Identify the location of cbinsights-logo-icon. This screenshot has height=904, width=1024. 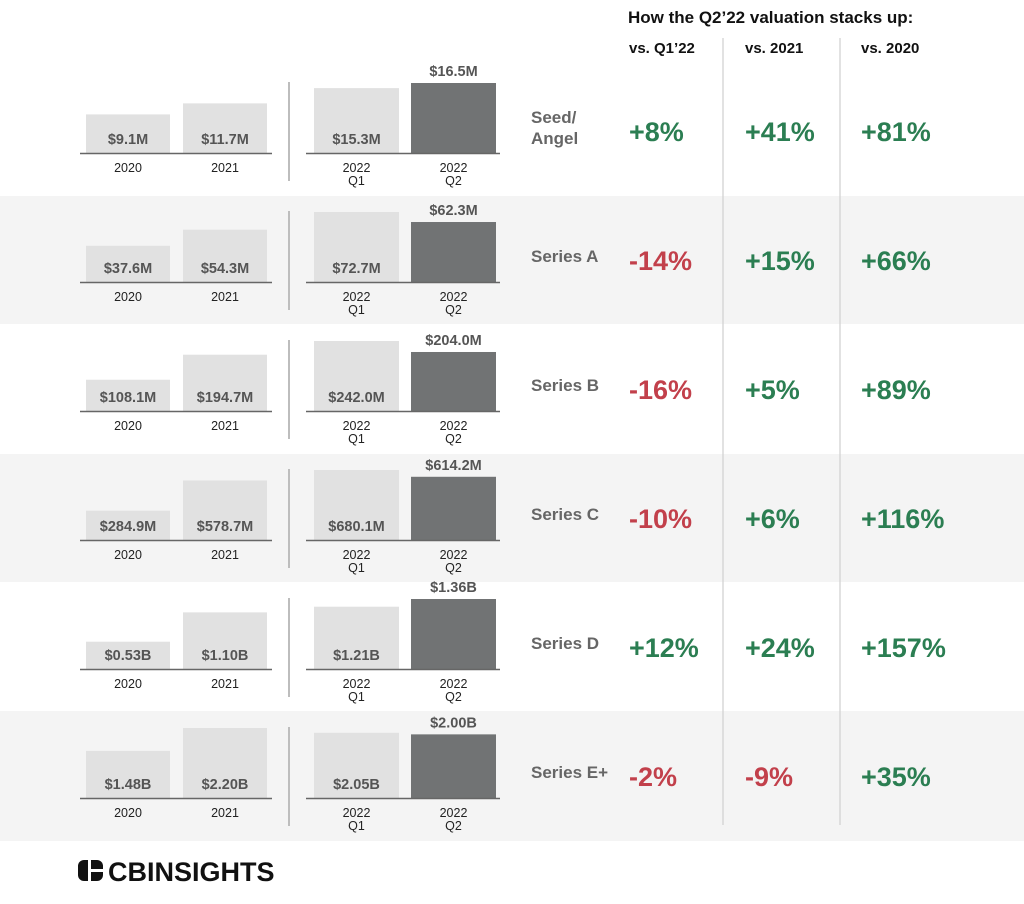
(90, 870).